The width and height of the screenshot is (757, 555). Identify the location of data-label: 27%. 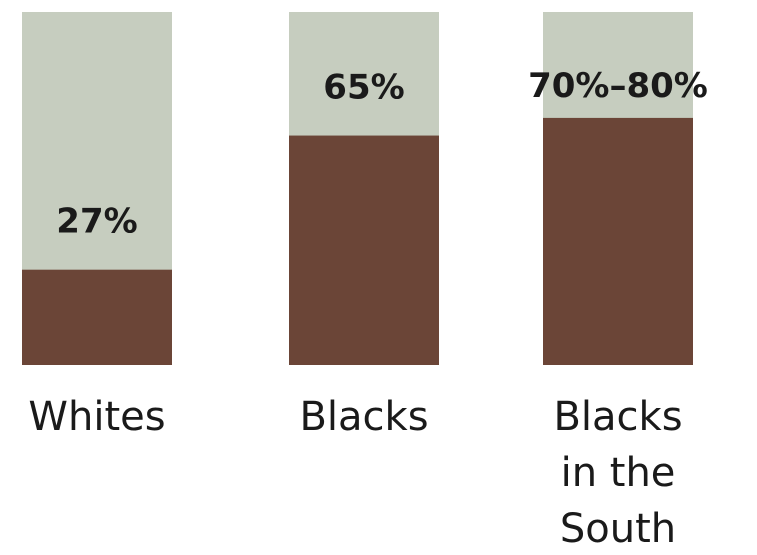
(96, 222).